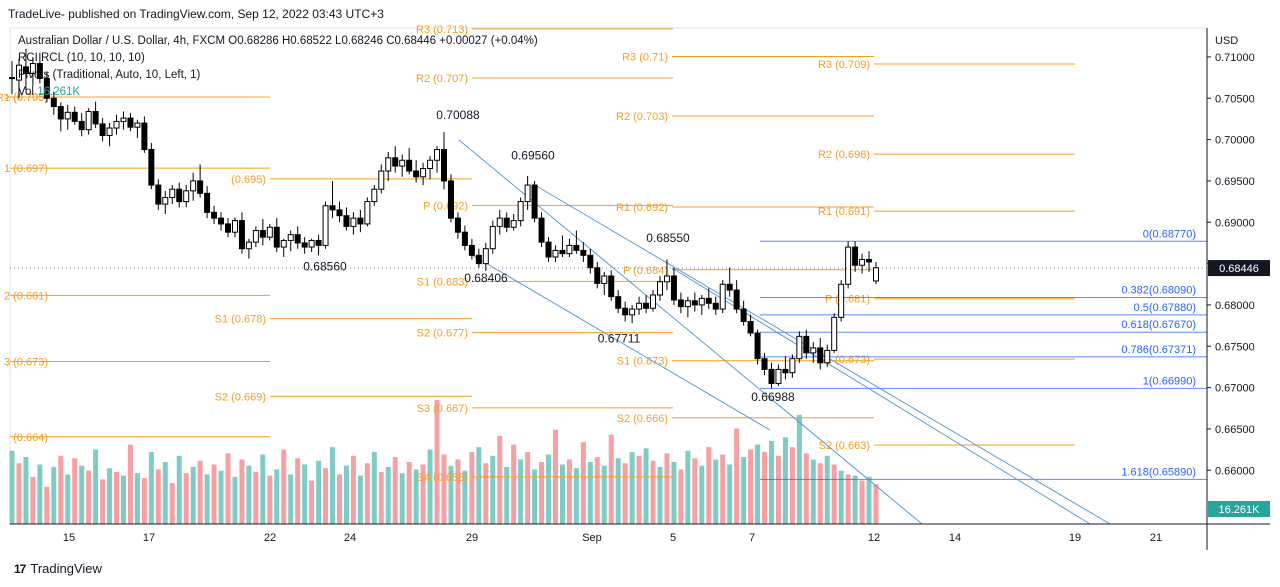 The image size is (1280, 587). I want to click on volume-tag, so click(1239, 509).